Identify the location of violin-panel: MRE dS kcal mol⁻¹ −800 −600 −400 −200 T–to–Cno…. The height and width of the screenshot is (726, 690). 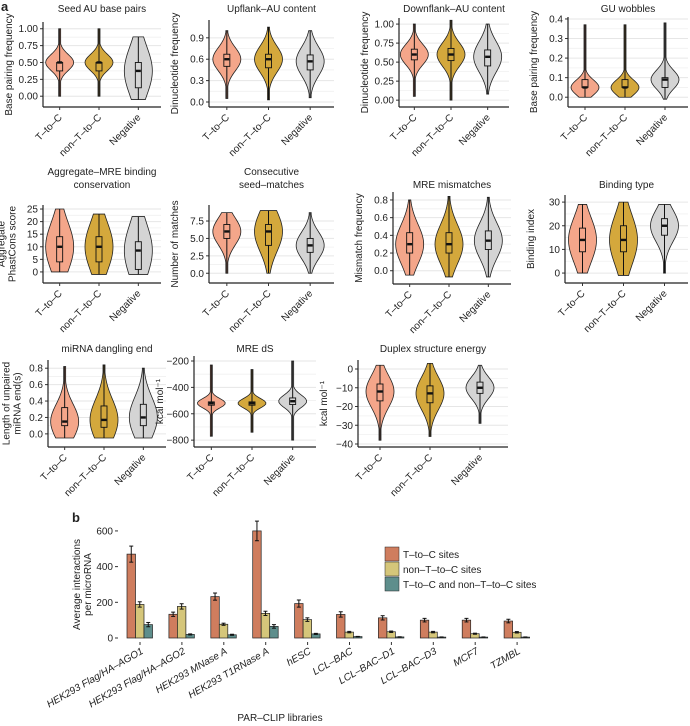
(235, 421).